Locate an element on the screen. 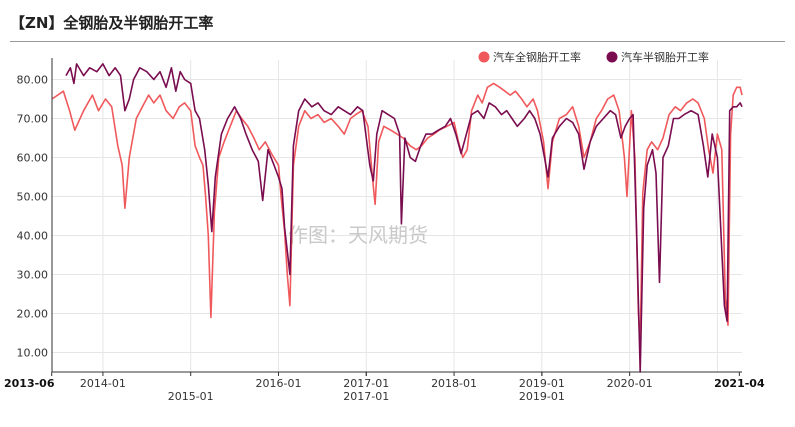 The image size is (795, 427). x-tick-label: 2014-01 is located at coordinates (103, 383).